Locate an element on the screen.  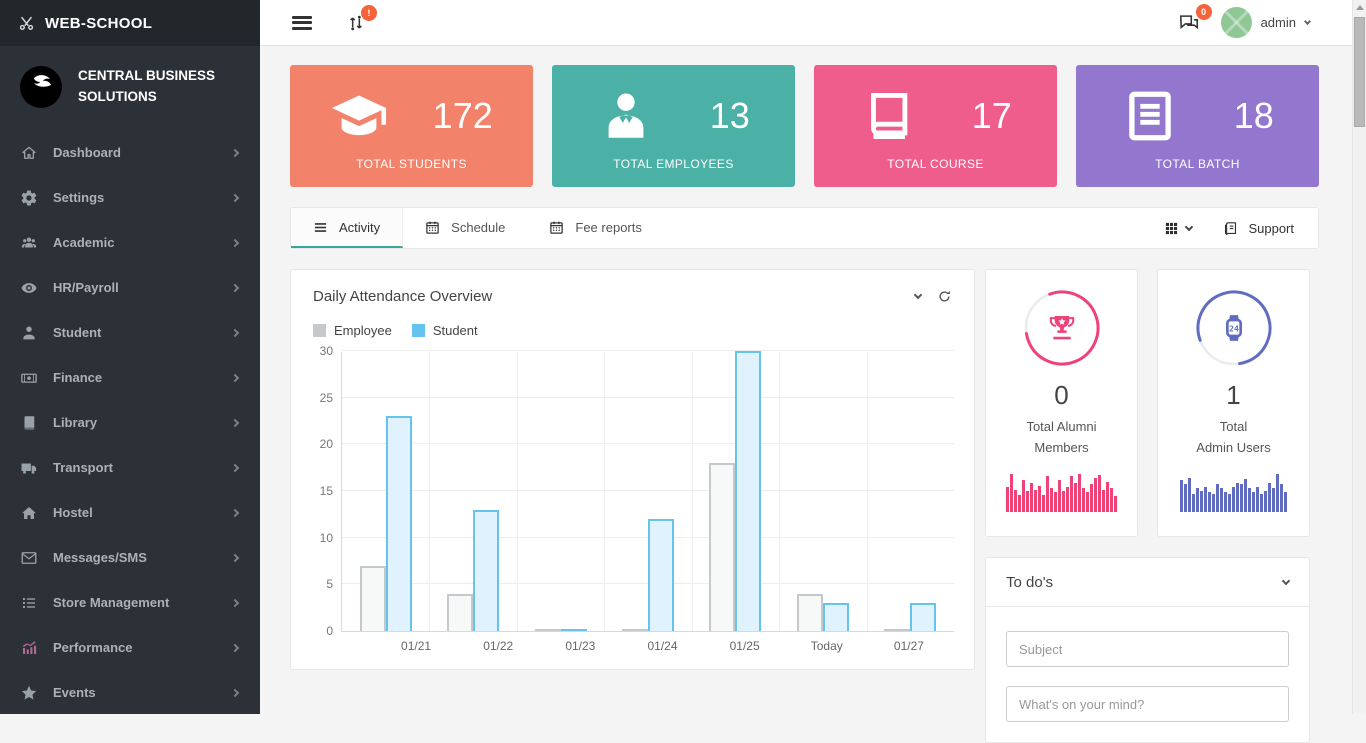
page-scrollbar is located at coordinates (1359, 357).